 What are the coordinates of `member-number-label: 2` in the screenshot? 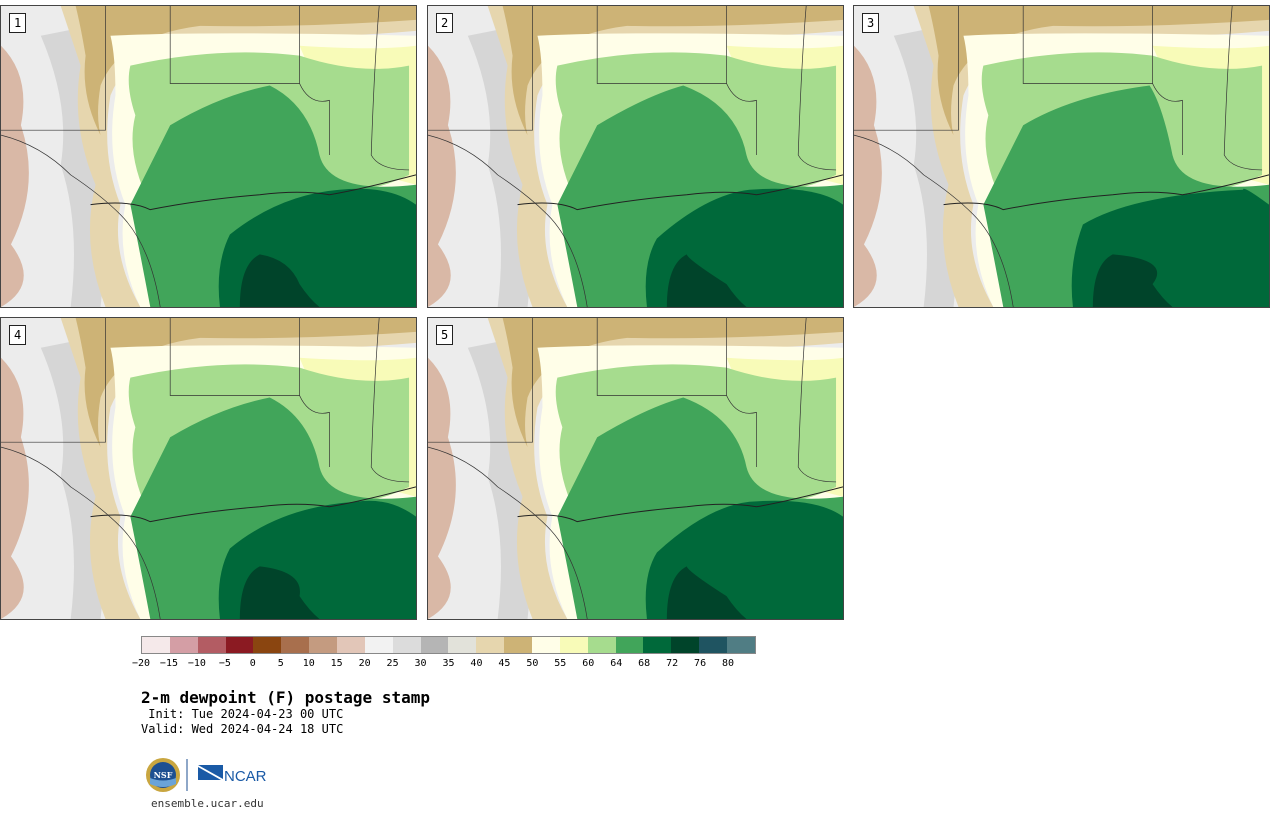 It's located at (445, 23).